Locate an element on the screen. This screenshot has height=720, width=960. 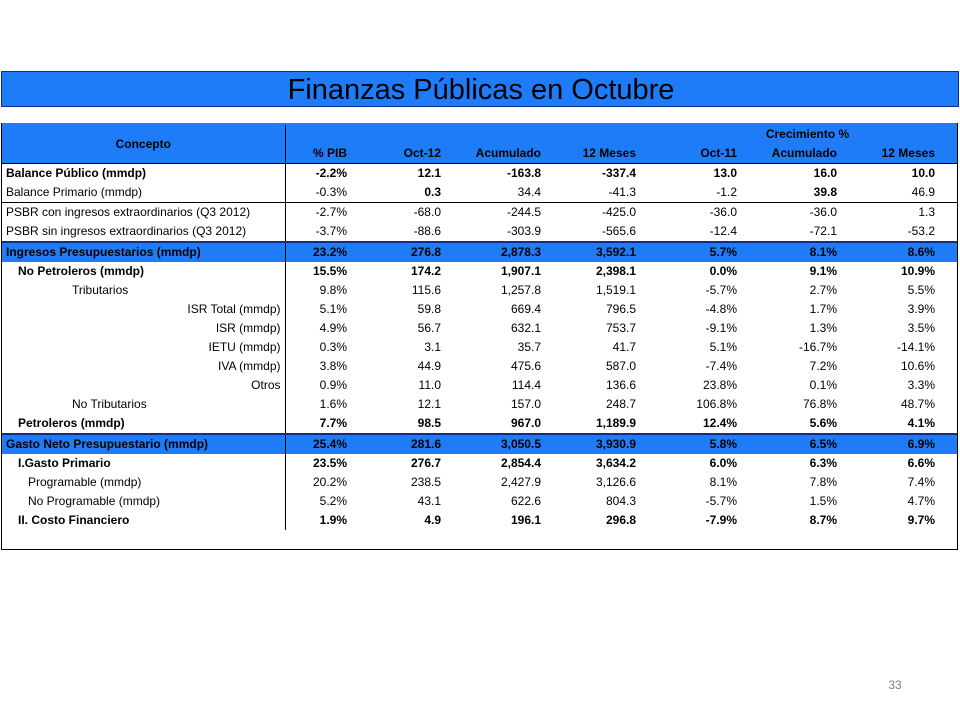
cell: 622.6 is located at coordinates (525, 501).